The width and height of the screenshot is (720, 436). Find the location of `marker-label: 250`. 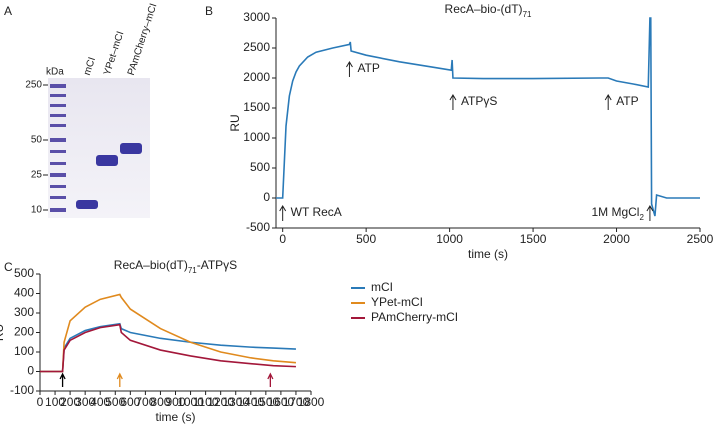

marker-label: 250 is located at coordinates (33, 85).